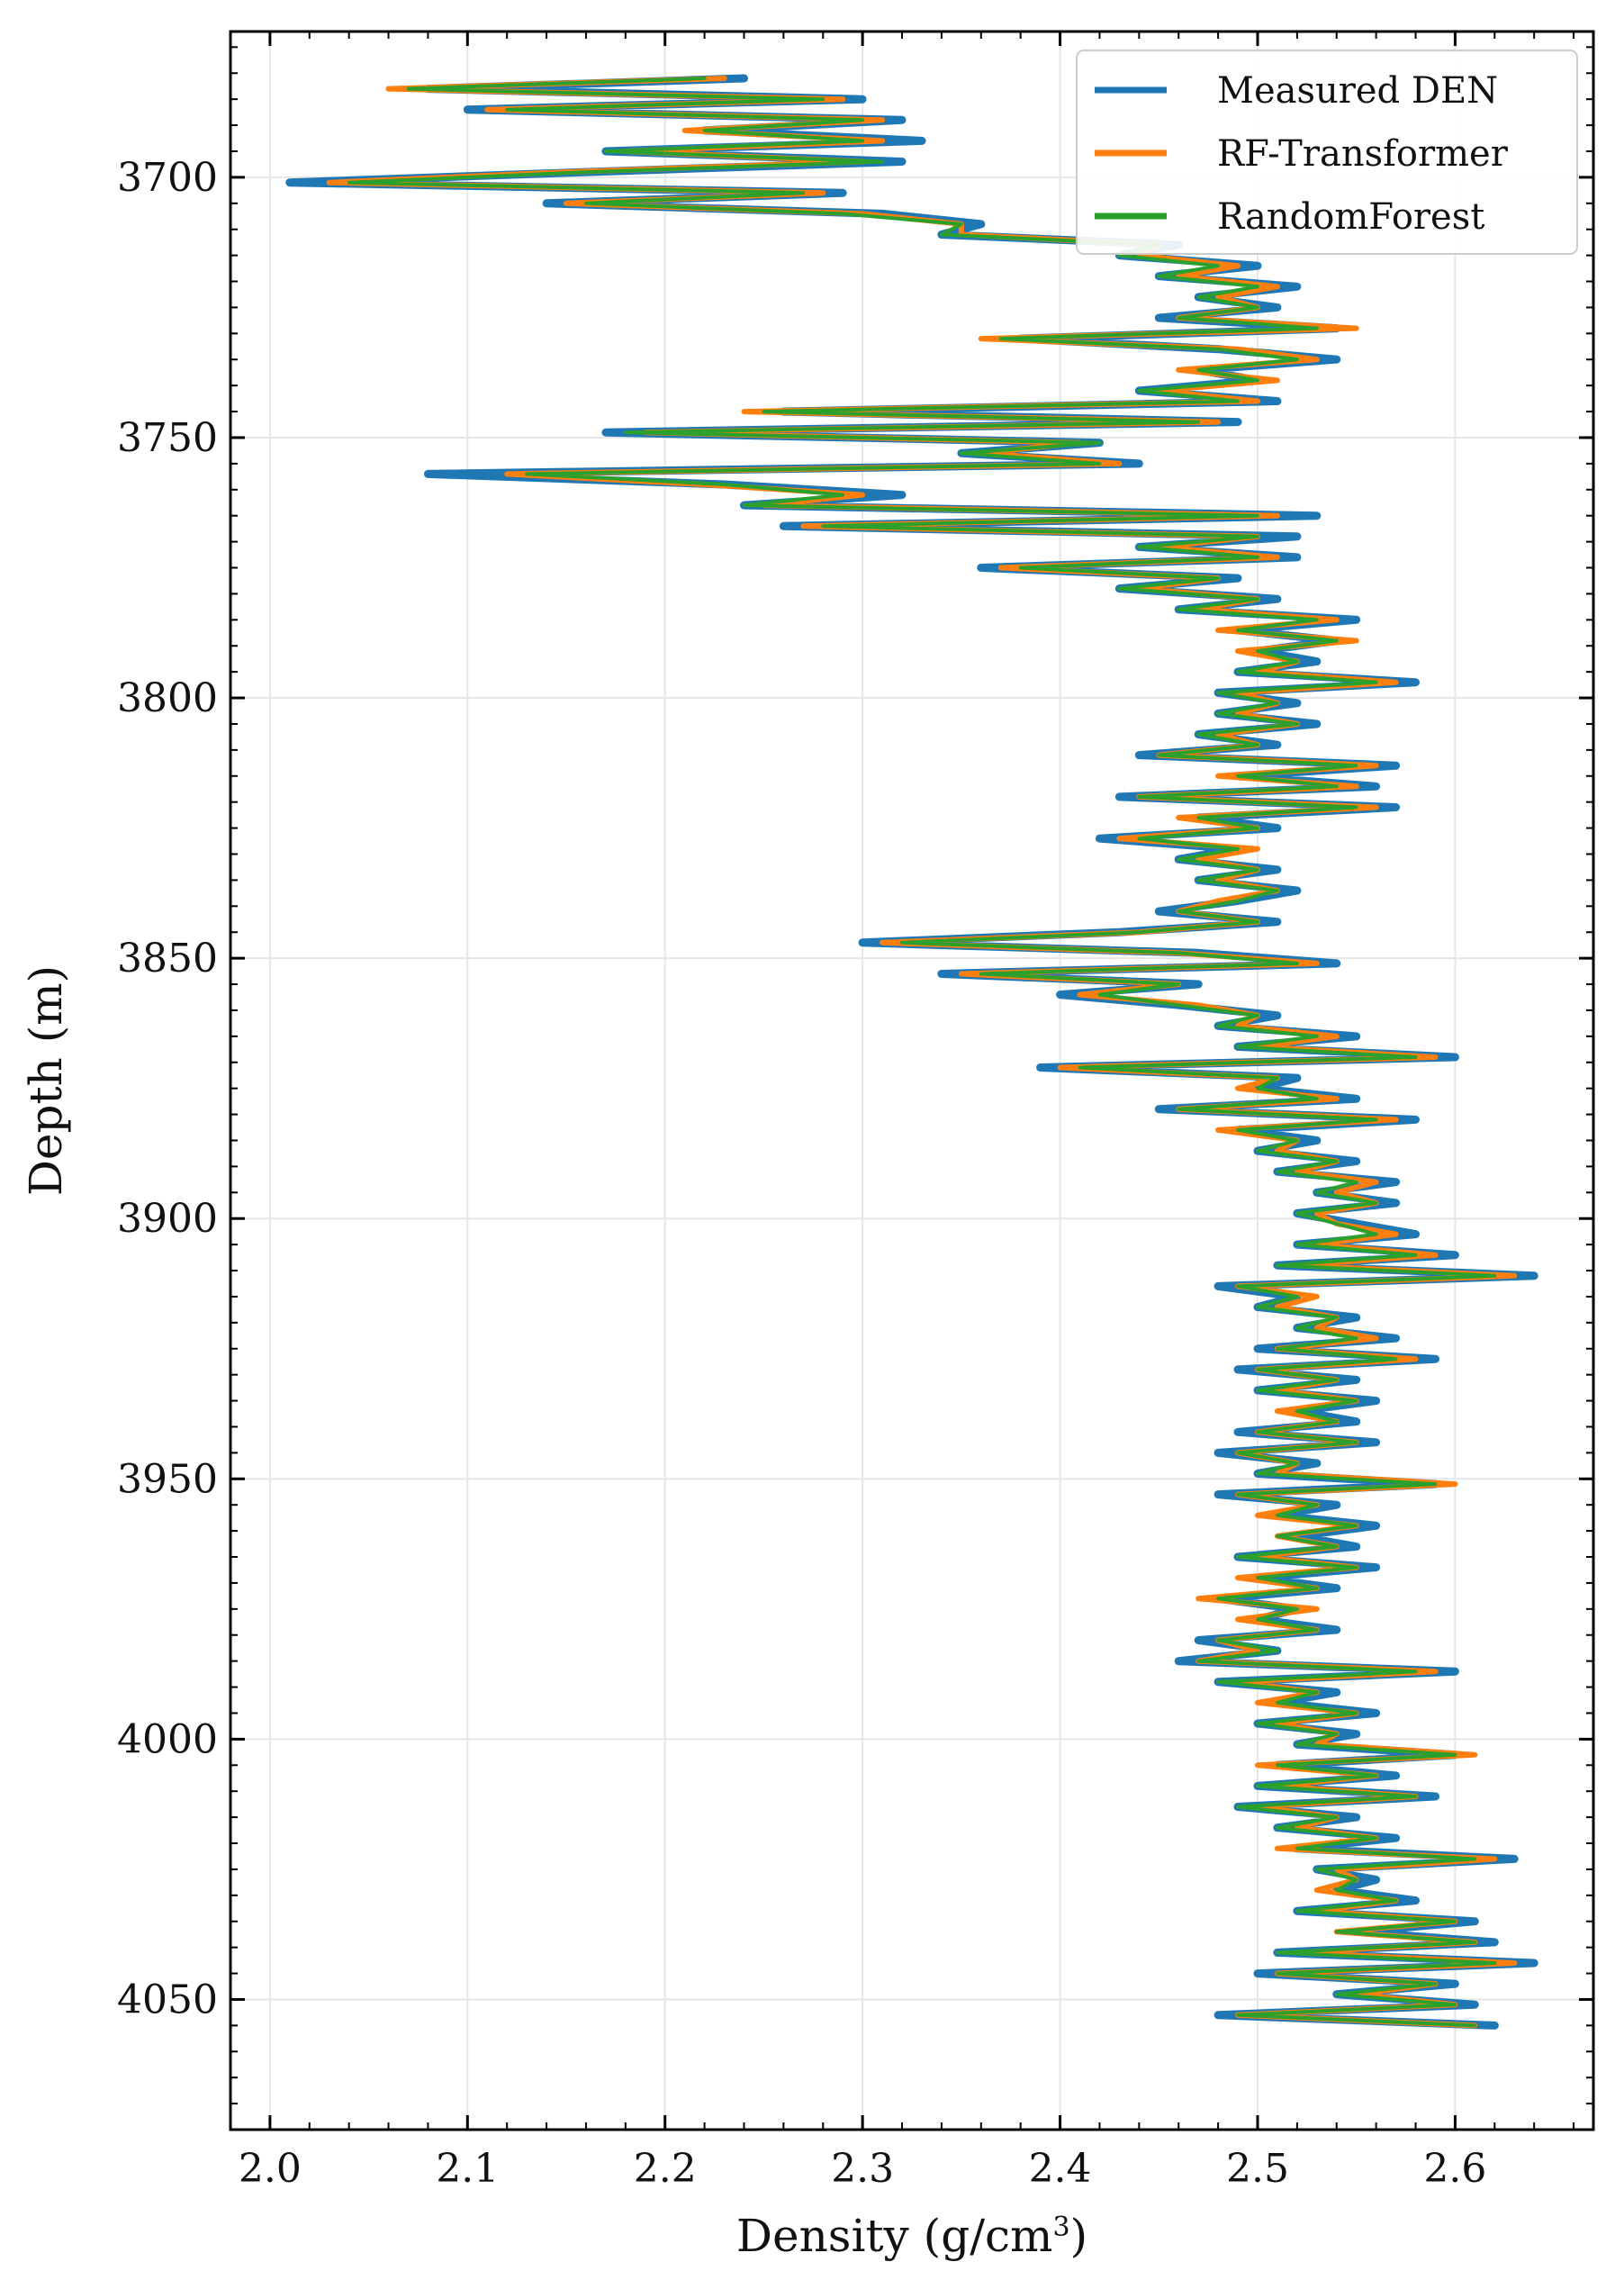  Describe the element at coordinates (1357, 91) in the screenshot. I see `legend-label: Measured DEN` at that location.